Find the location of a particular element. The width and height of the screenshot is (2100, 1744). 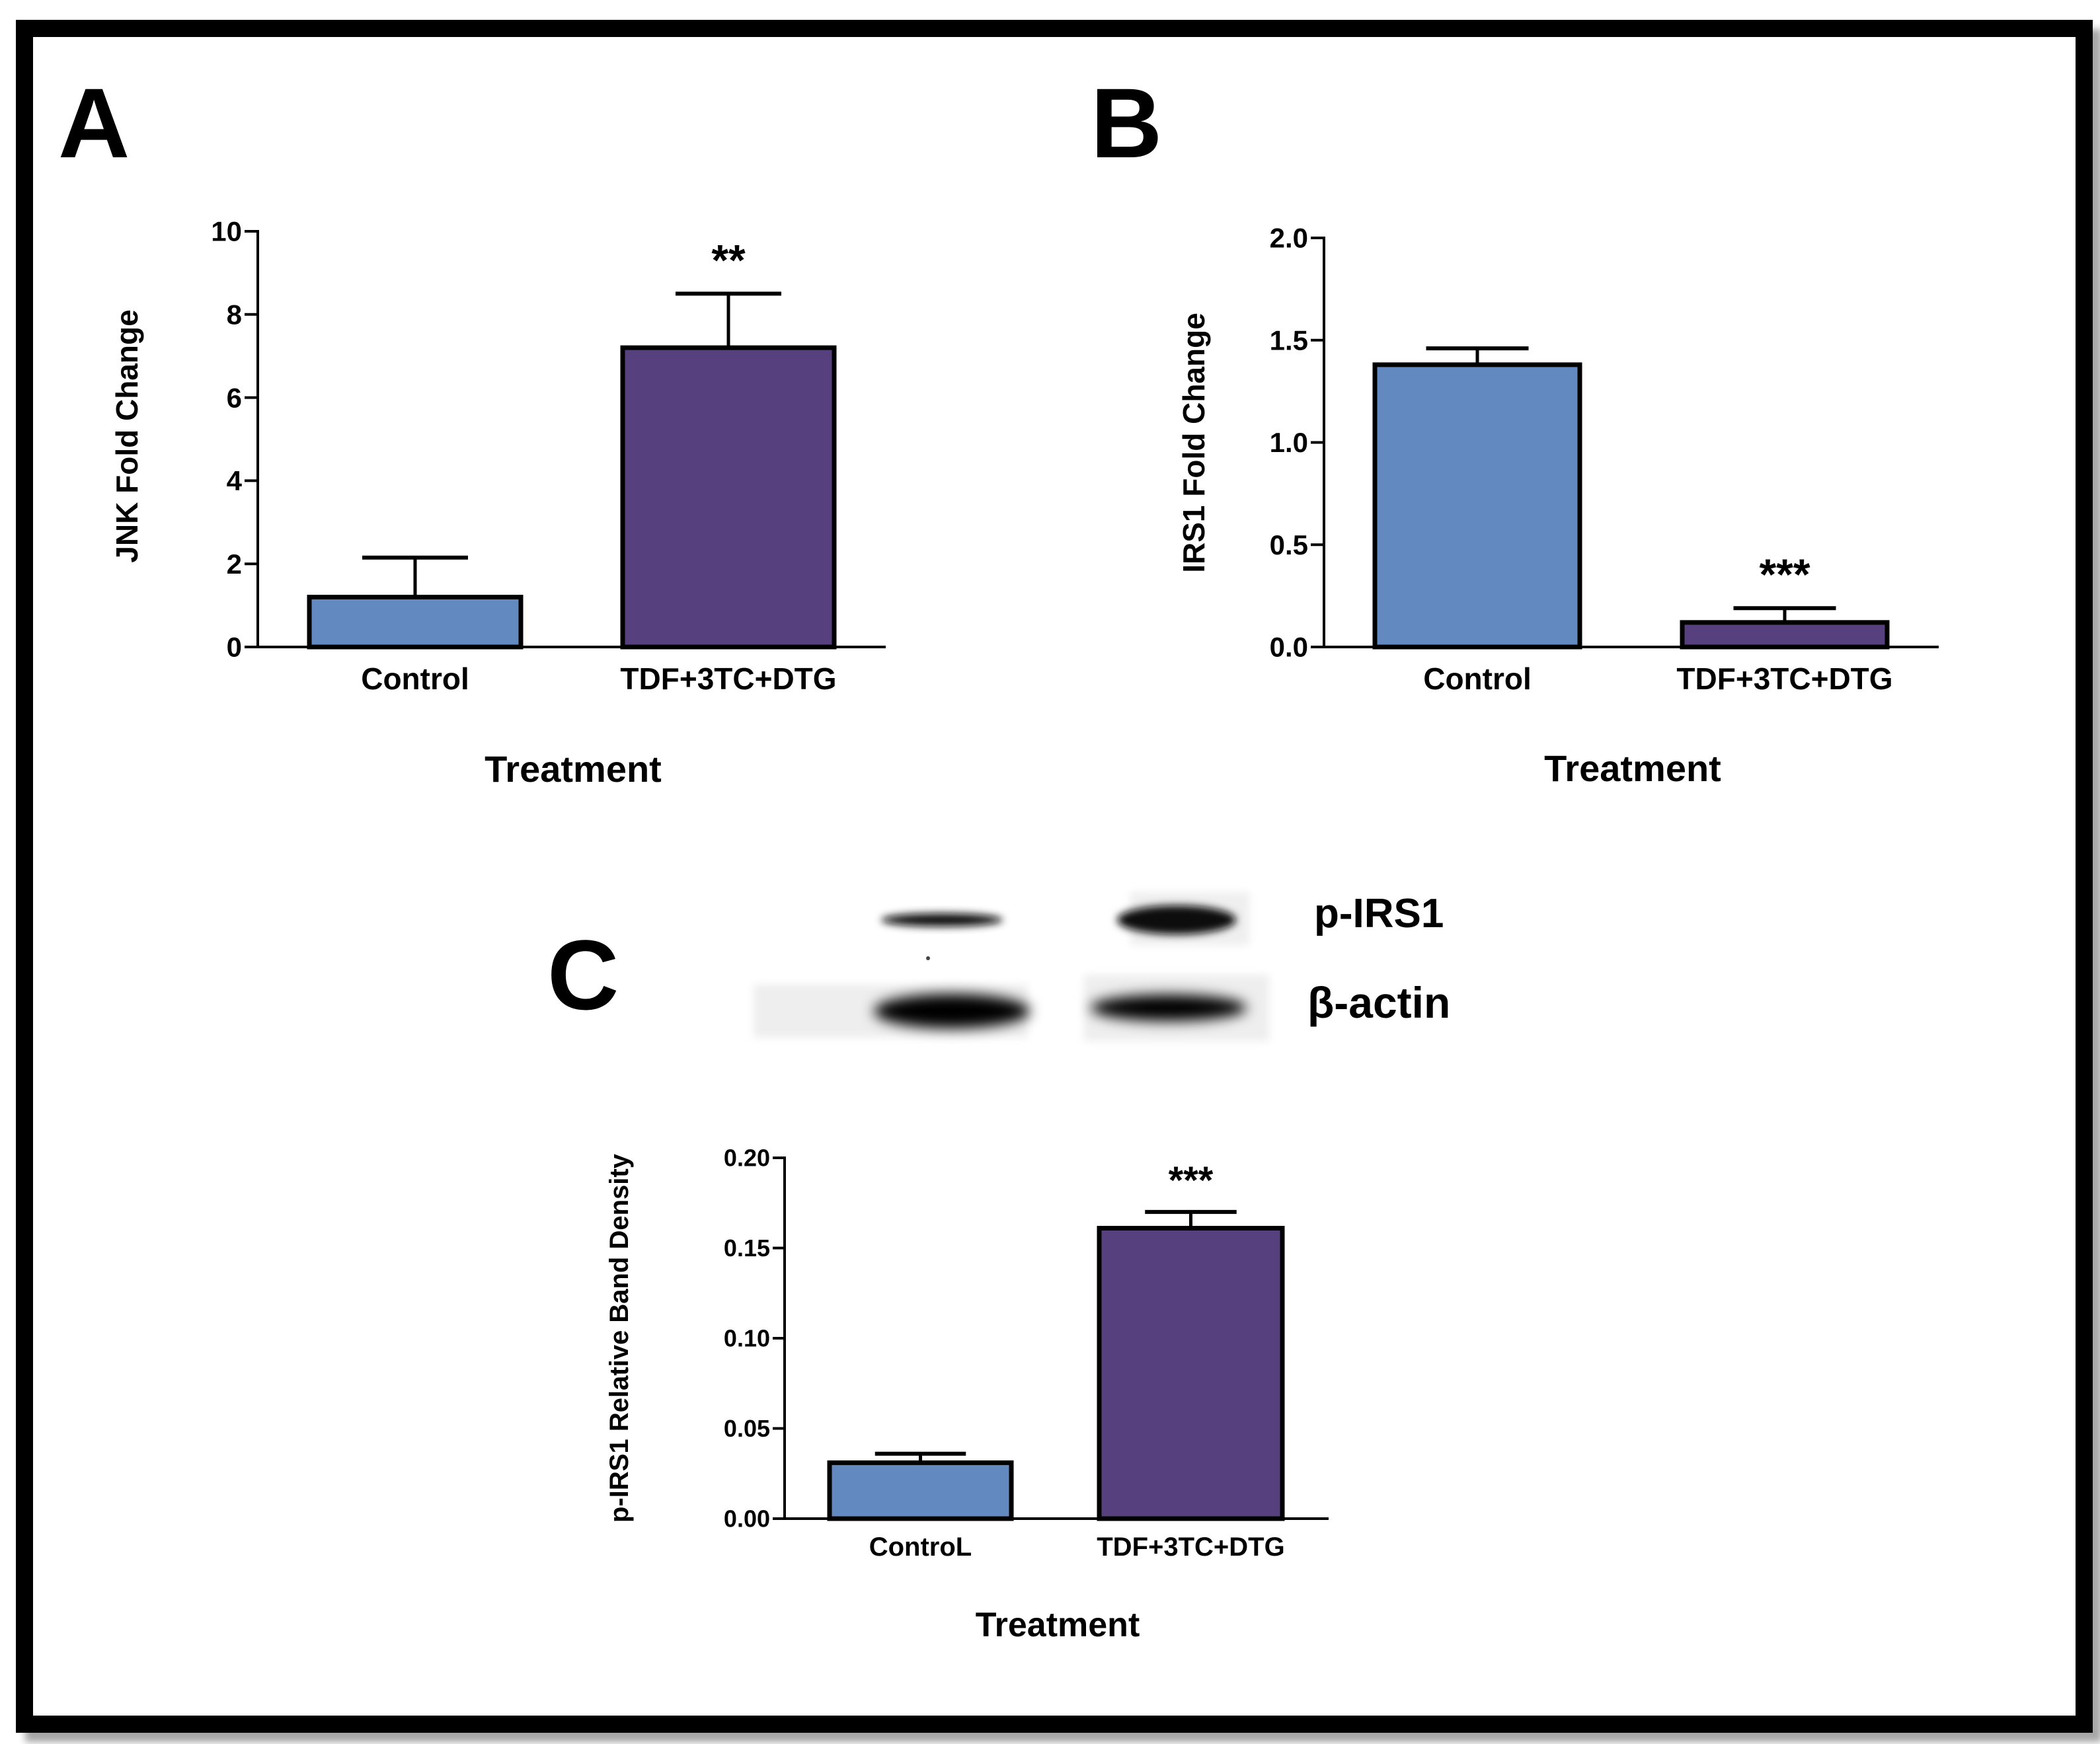

category-label: ControL is located at coordinates (920, 1547).